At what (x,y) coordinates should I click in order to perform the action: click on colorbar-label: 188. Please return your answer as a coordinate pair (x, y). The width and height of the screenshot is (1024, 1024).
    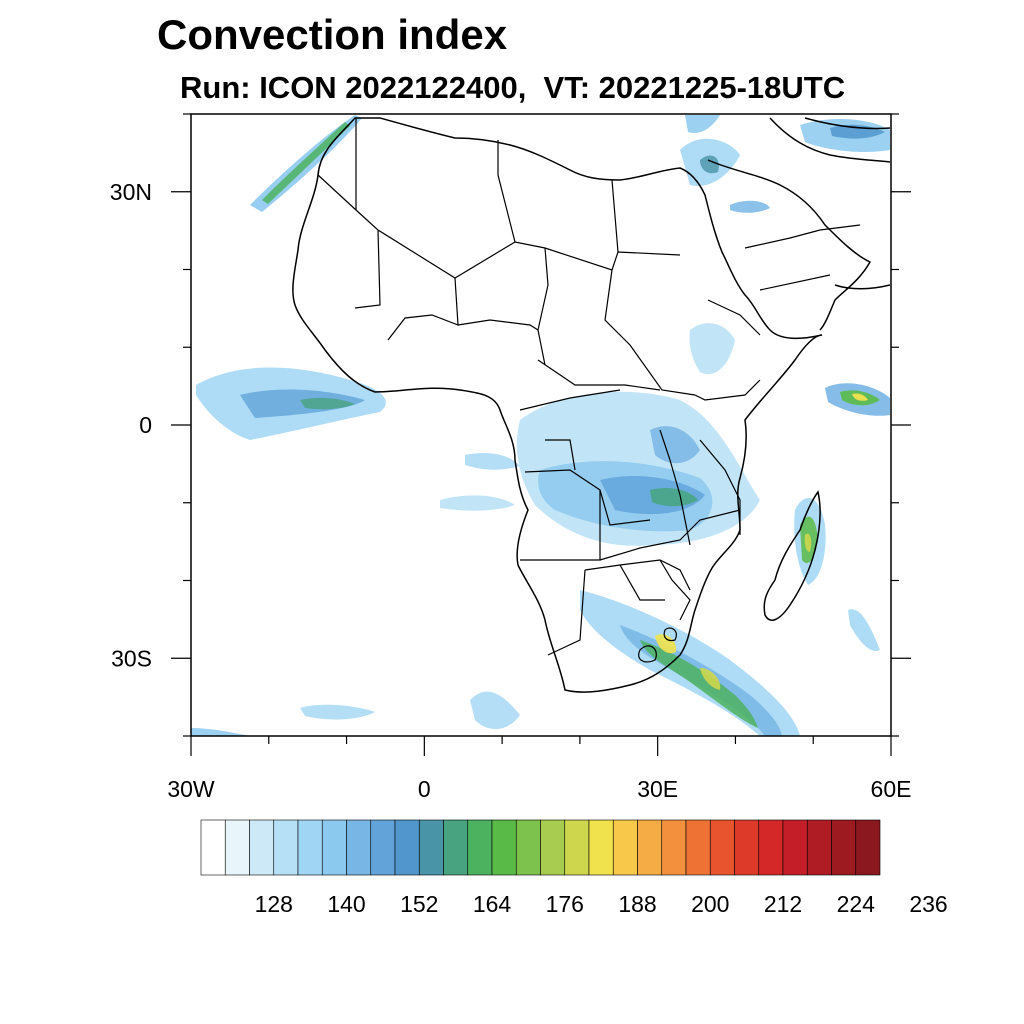
    Looking at the image, I should click on (637, 904).